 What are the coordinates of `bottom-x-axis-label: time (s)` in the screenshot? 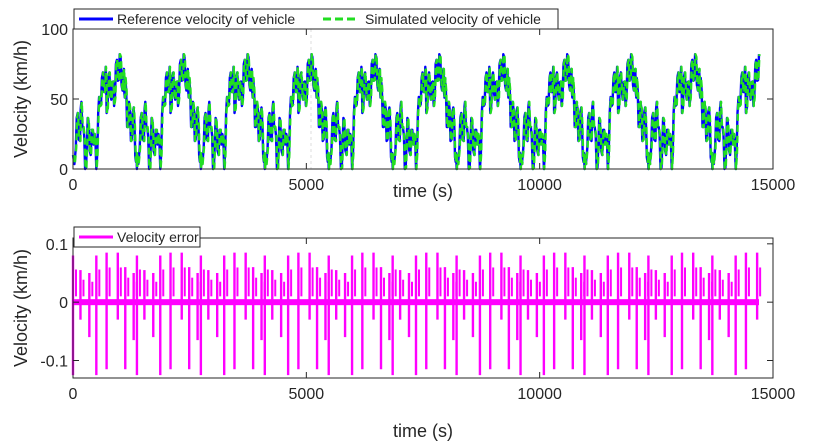 It's located at (423, 431).